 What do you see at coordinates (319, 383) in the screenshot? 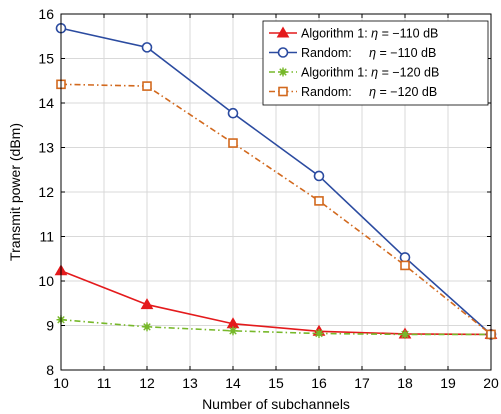
I see `x-tick-label: 16` at bounding box center [319, 383].